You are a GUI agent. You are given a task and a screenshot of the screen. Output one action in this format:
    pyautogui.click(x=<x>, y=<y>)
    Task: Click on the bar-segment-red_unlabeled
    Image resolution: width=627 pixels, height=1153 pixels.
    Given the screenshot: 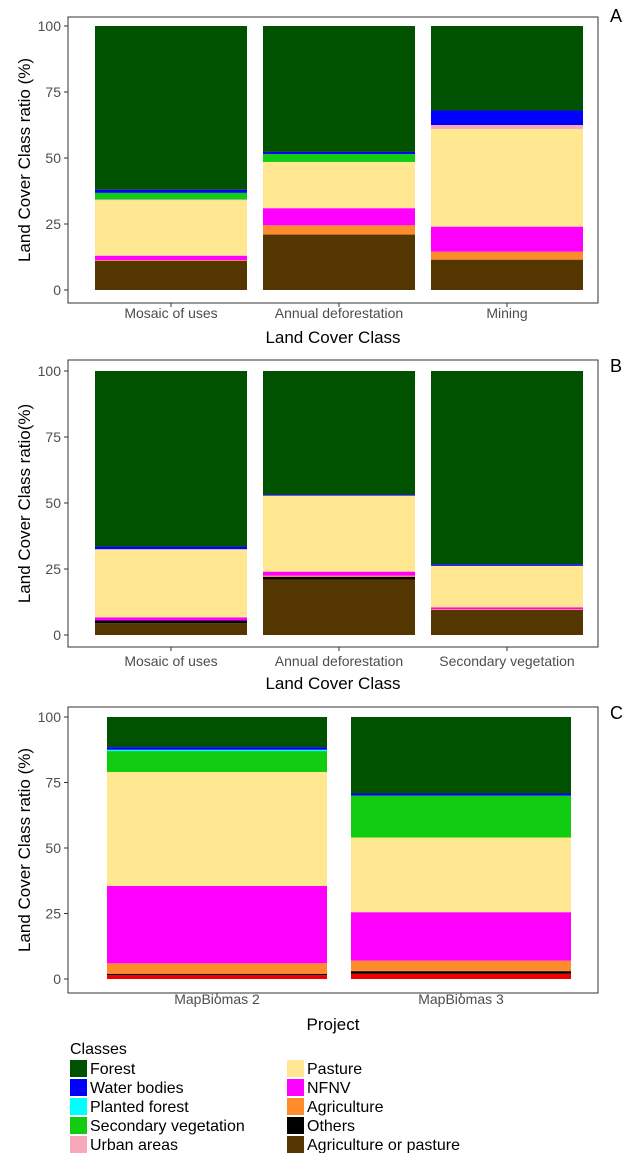 What is the action you would take?
    pyautogui.click(x=217, y=977)
    